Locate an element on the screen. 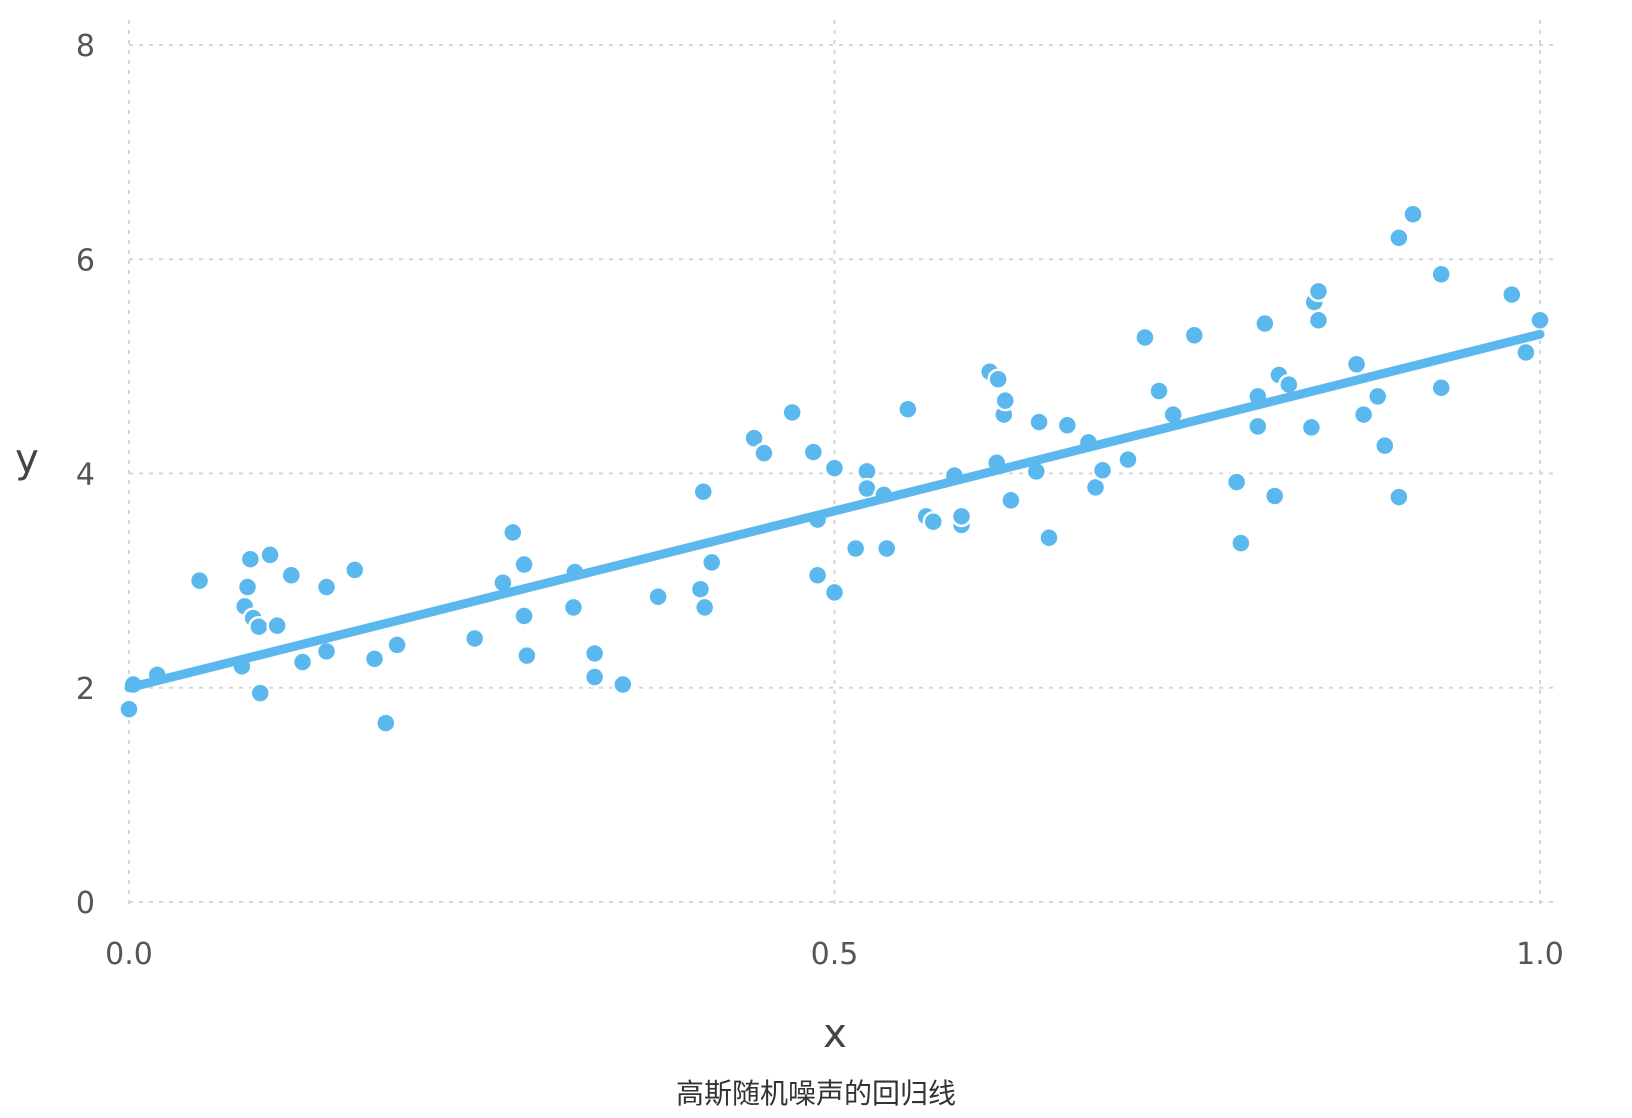 The height and width of the screenshot is (1118, 1632). y-tick-label: 4 is located at coordinates (85, 475).